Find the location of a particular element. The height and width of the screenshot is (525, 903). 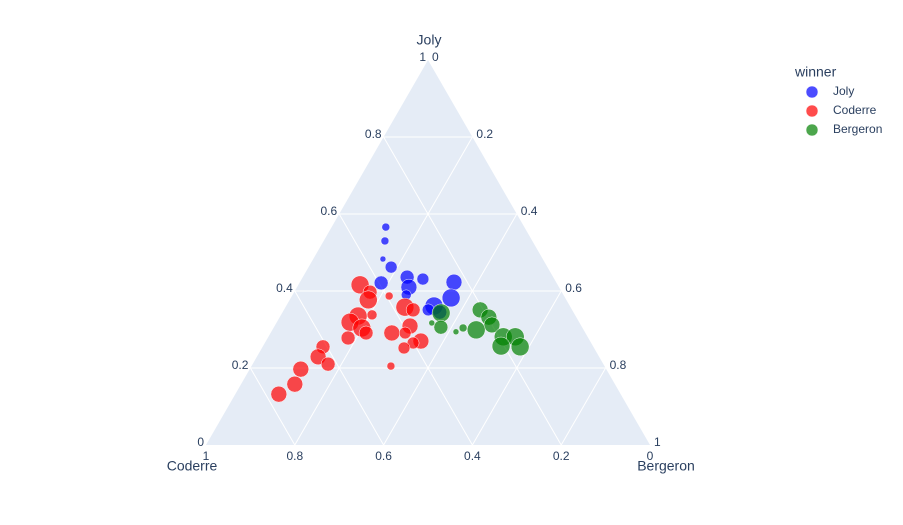

legend: Joly Coderre Bergeron is located at coordinates (843, 110).